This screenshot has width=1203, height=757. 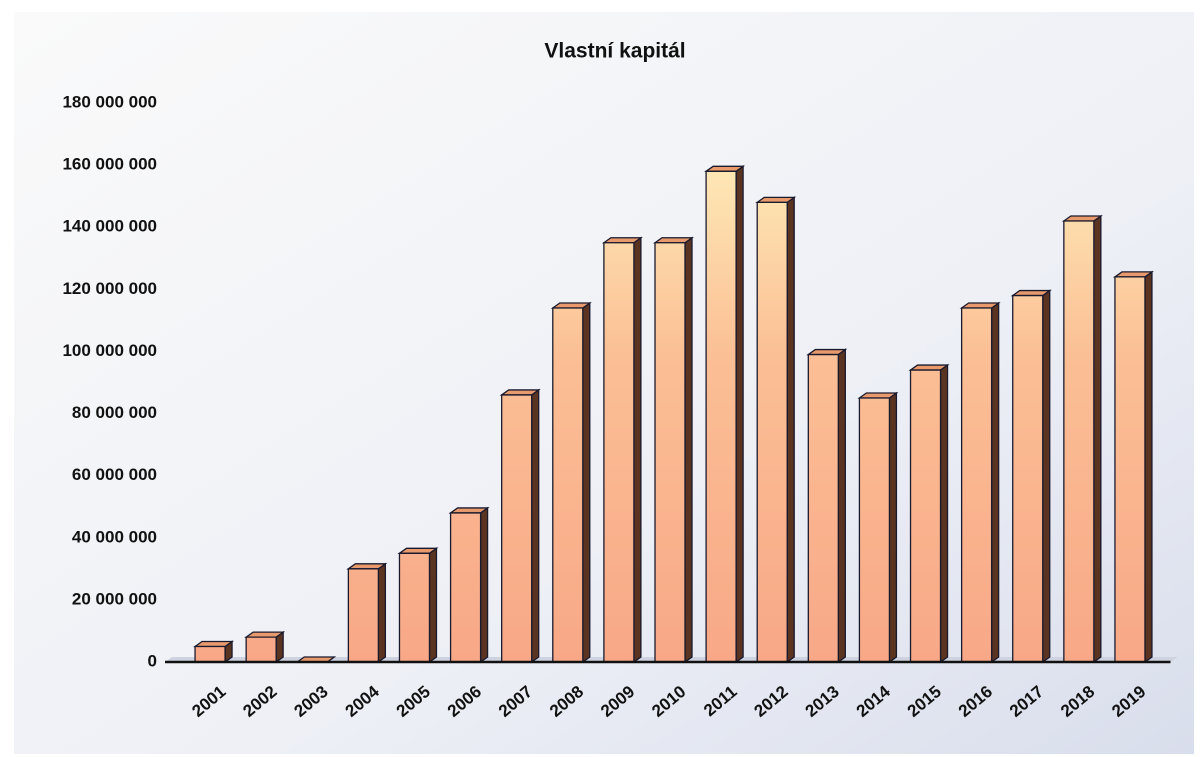 I want to click on y-tick-label: 60 000 000, so click(x=114, y=474).